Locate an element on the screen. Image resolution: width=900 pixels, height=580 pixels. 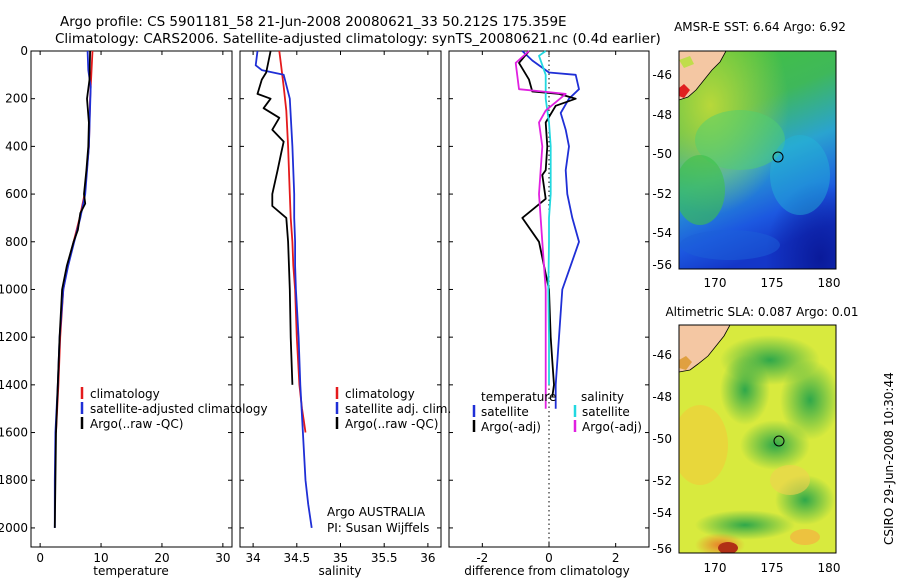
sst-map-ytick: -48 is located at coordinates (662, 115).